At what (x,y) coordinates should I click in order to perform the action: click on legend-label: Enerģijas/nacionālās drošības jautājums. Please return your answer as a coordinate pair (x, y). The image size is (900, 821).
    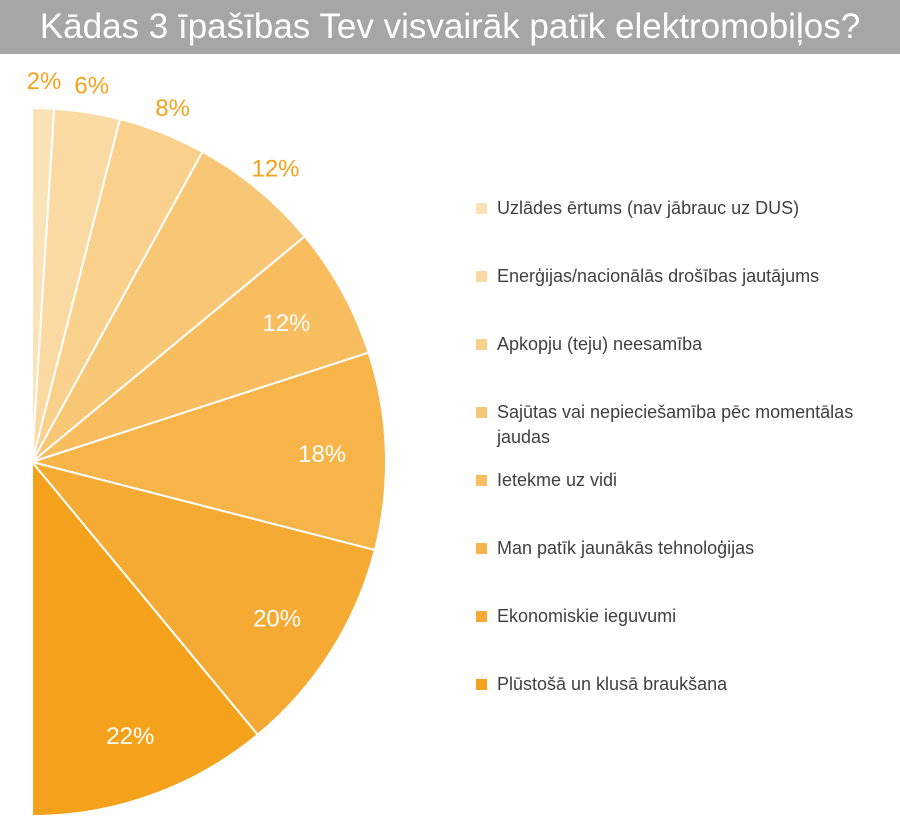
    Looking at the image, I should click on (658, 276).